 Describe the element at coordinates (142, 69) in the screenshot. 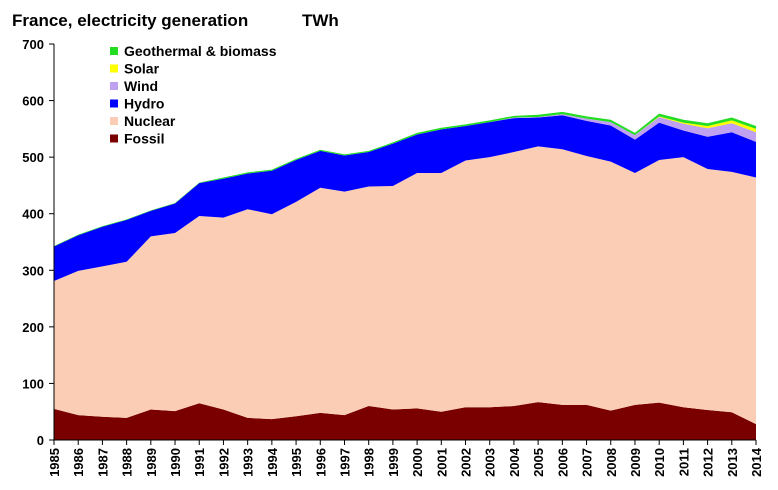

I see `legend-label: Solar` at that location.